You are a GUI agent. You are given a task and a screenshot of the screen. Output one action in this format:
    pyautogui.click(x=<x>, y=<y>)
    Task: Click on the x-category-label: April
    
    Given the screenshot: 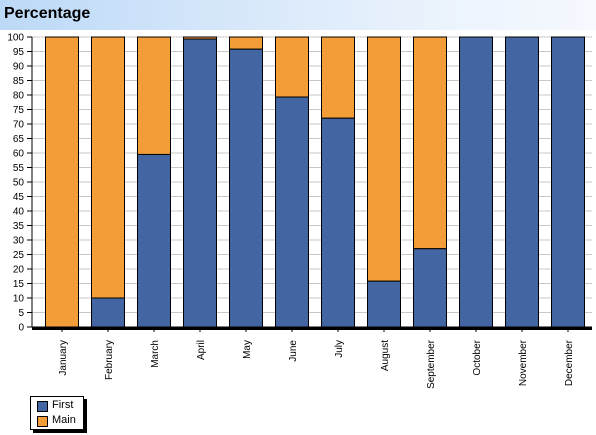 What is the action you would take?
    pyautogui.click(x=201, y=350)
    